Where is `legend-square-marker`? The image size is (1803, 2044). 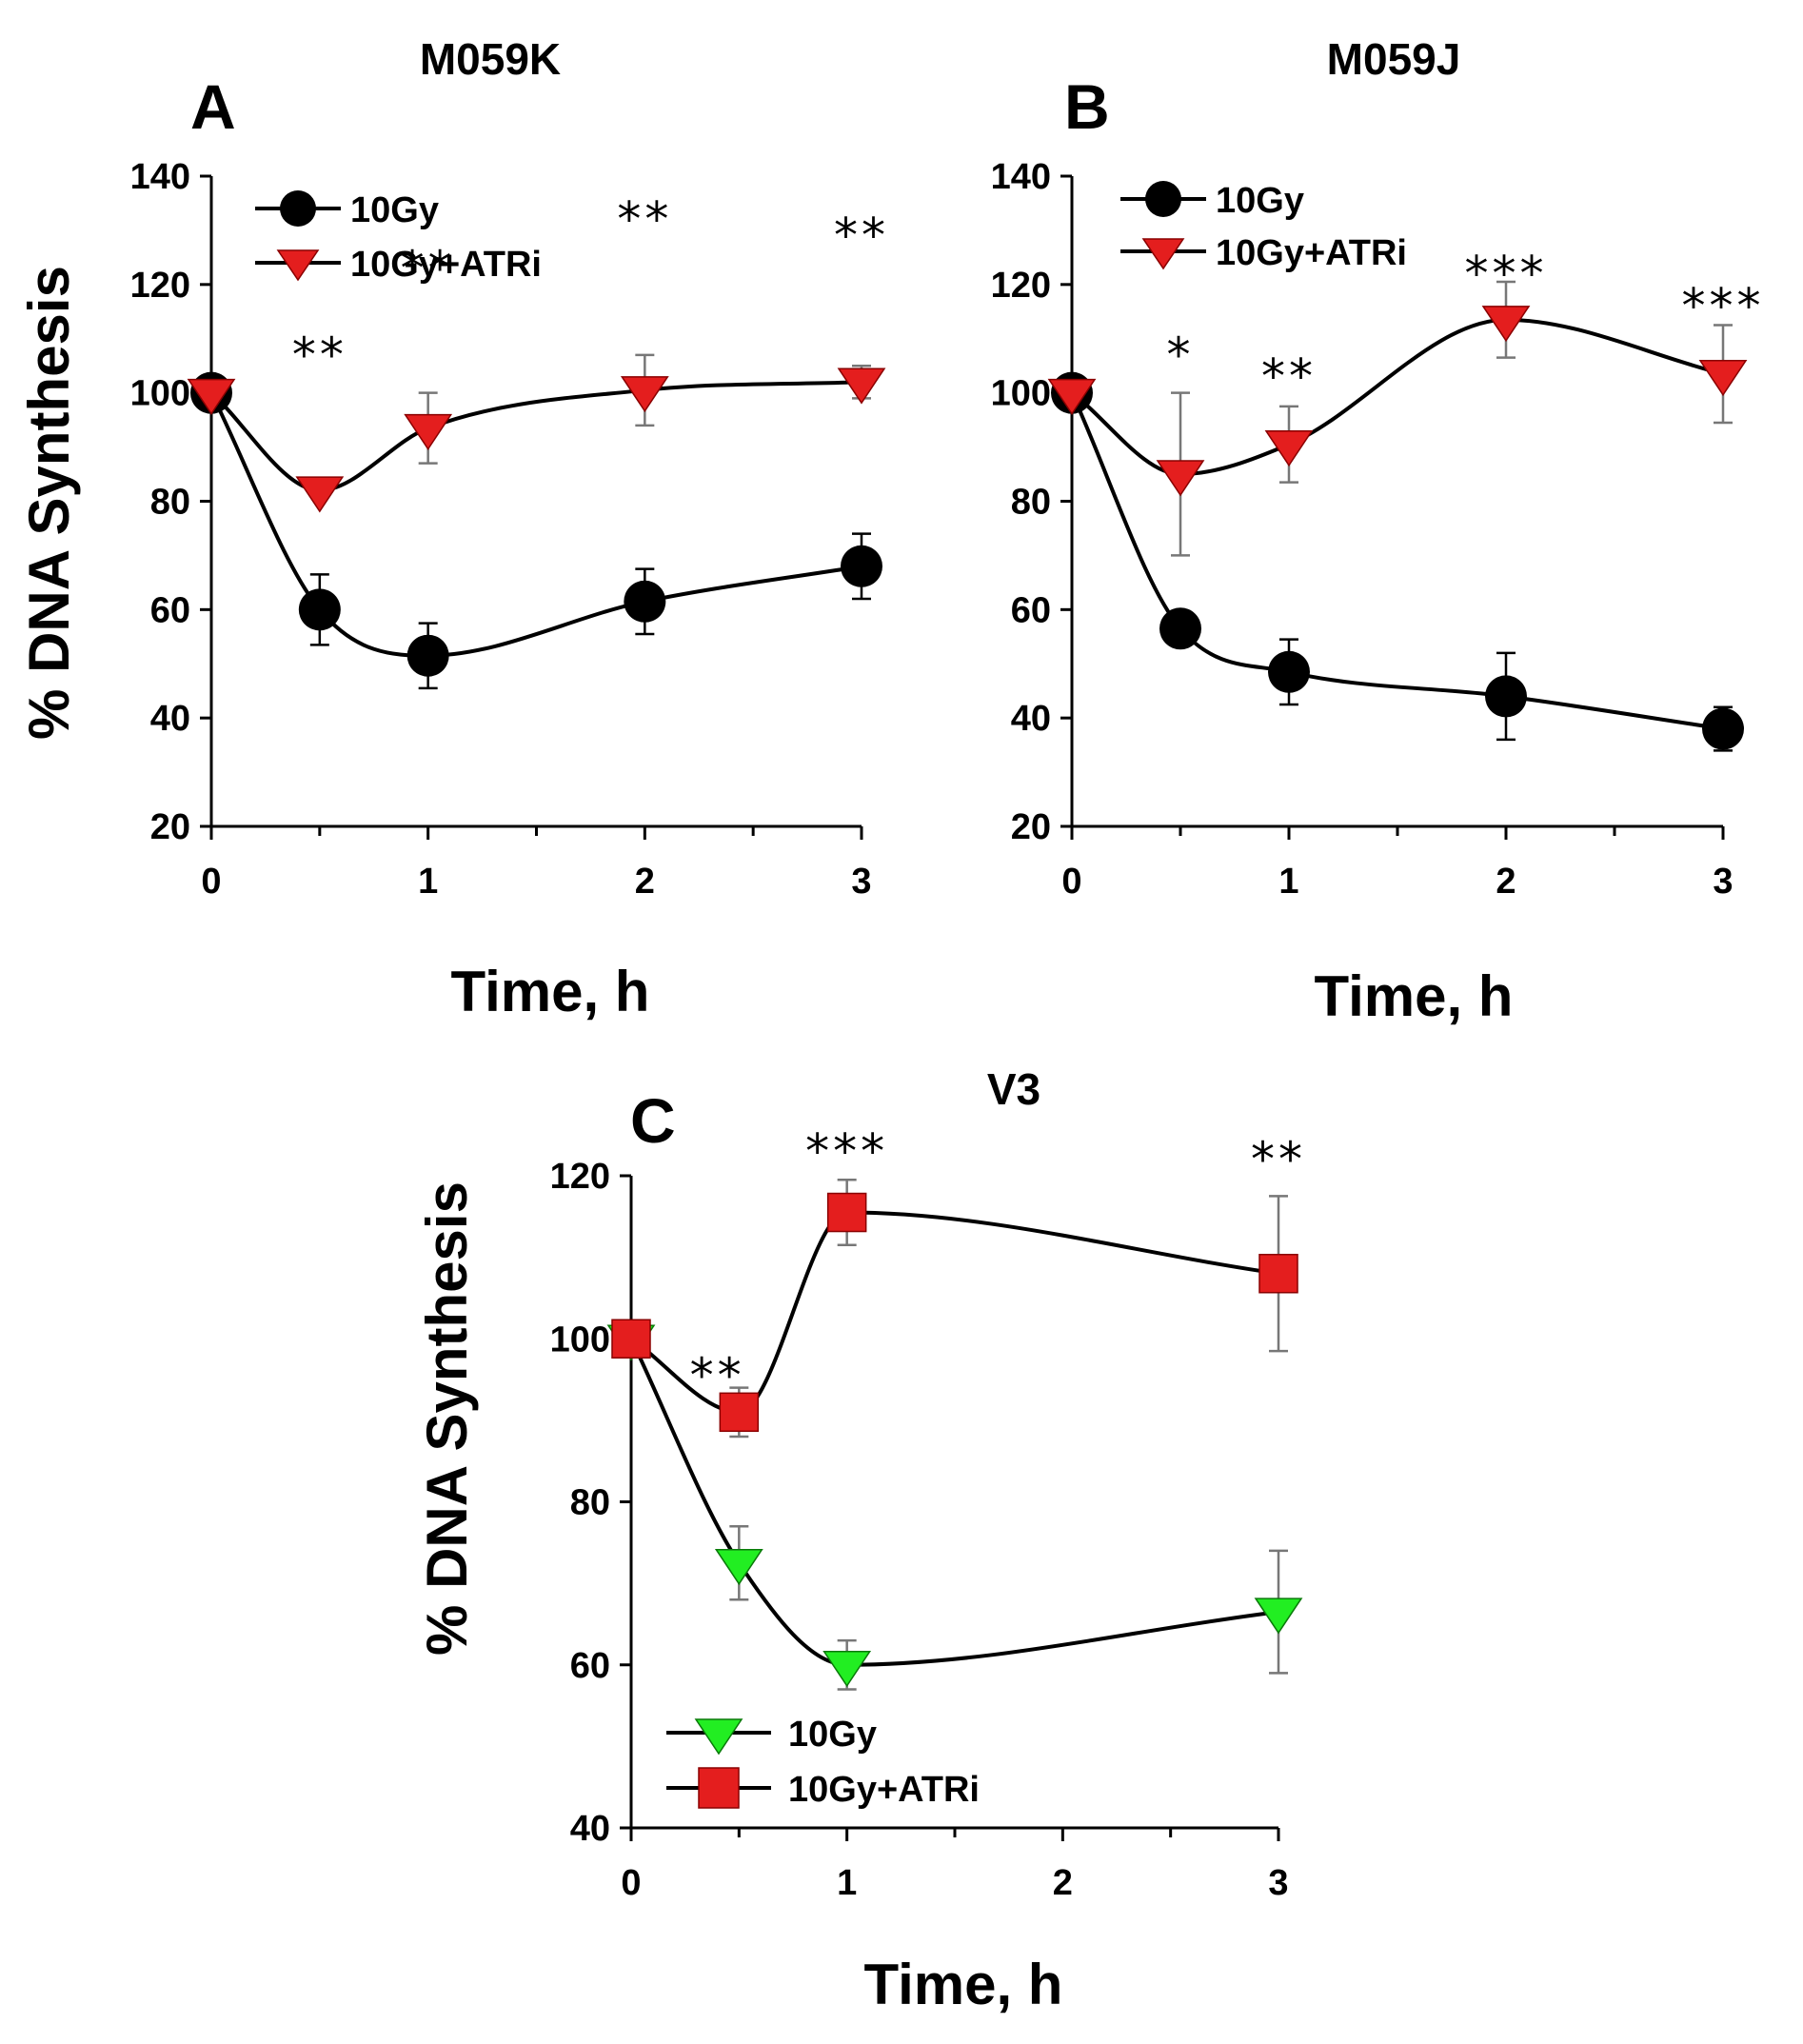
legend-square-marker is located at coordinates (719, 1788).